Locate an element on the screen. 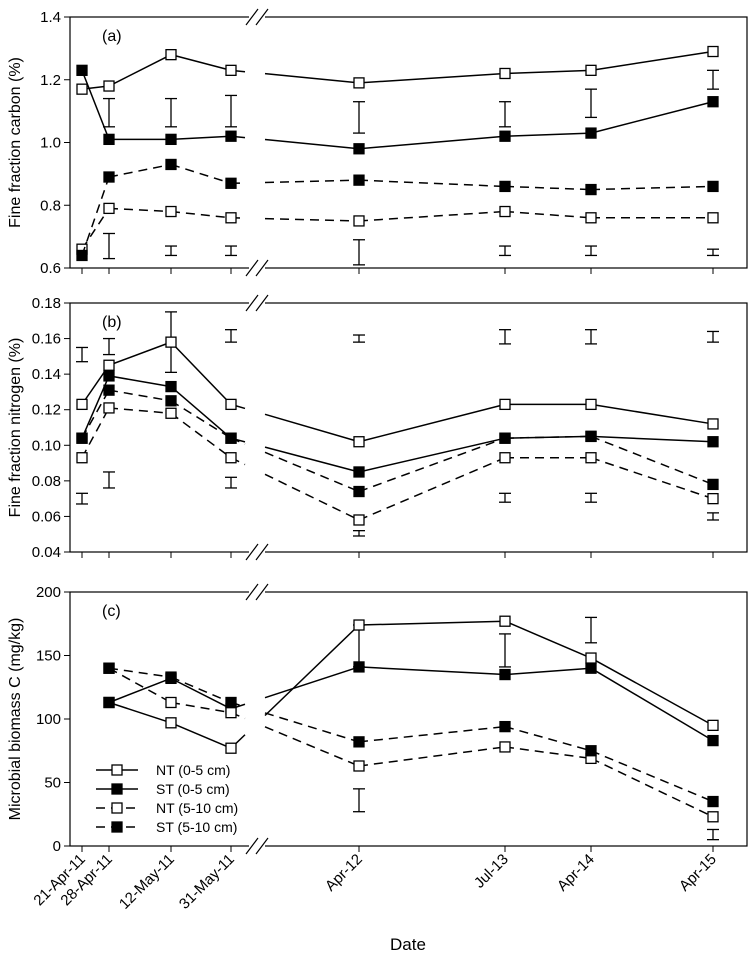 The image size is (750, 955). y-tick-label: 0.04 is located at coordinates (46, 552).